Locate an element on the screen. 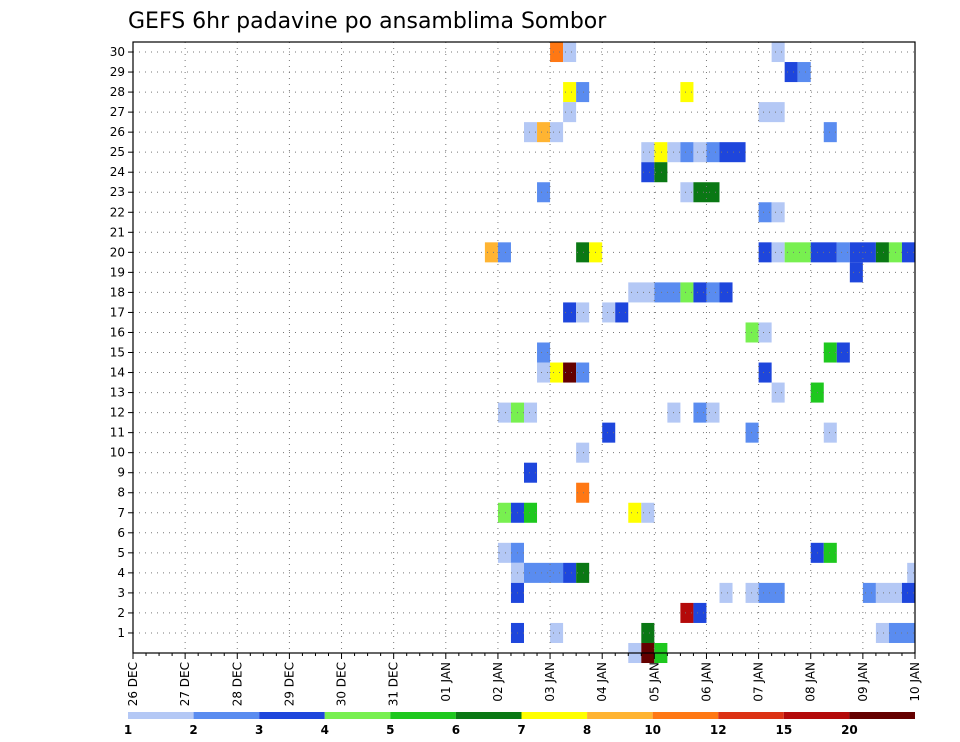  colorbar-label: 5 is located at coordinates (390, 730).